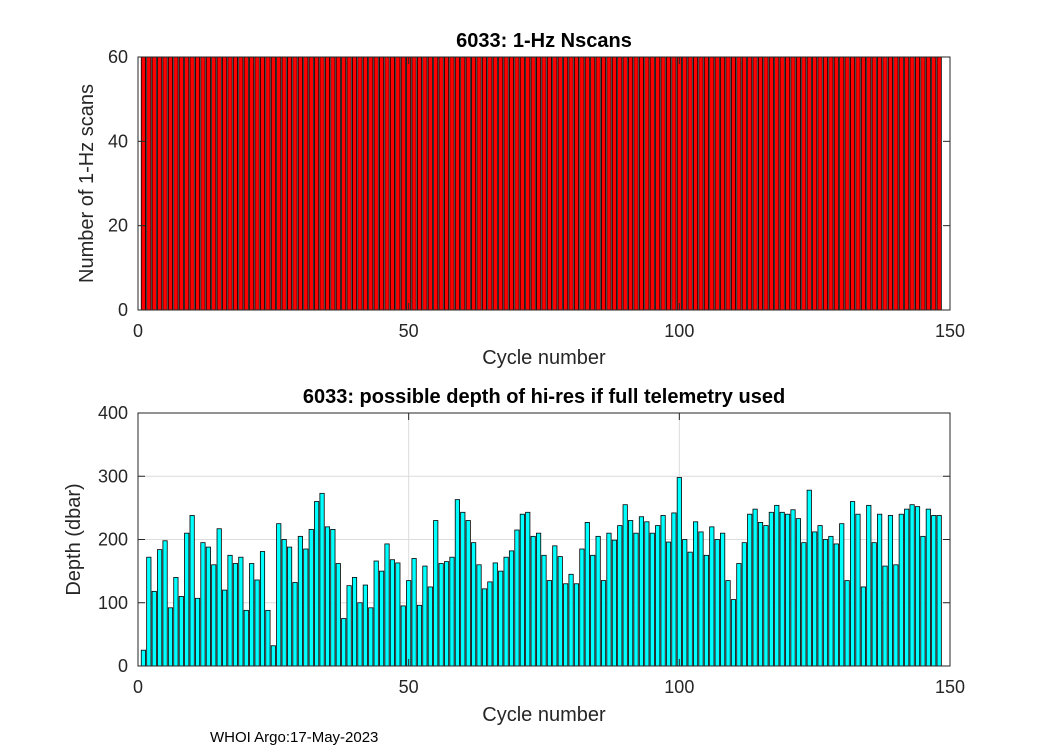 This screenshot has height=750, width=1050. What do you see at coordinates (123, 666) in the screenshot?
I see `depth-ytick-label: 0` at bounding box center [123, 666].